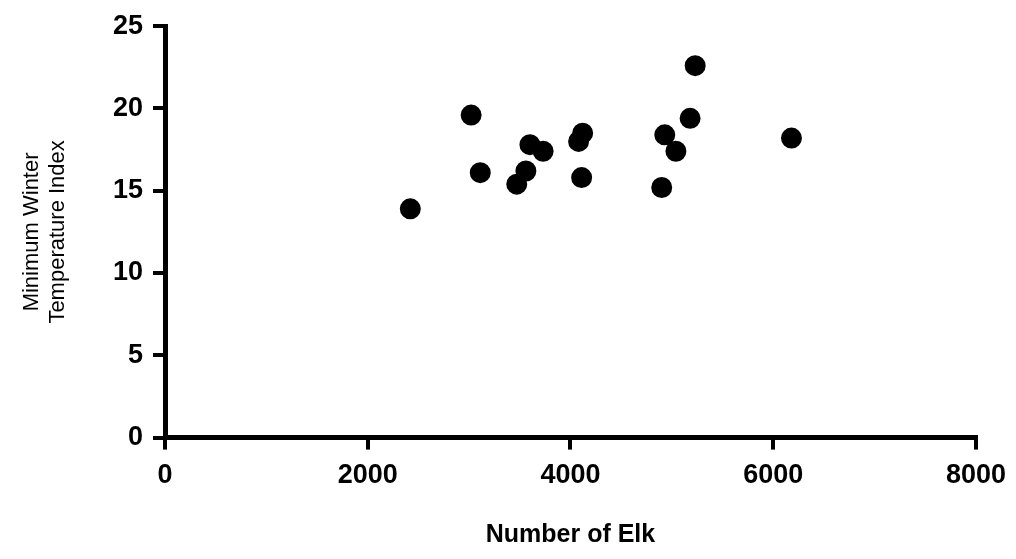 The width and height of the screenshot is (1016, 559). Describe the element at coordinates (570, 474) in the screenshot. I see `x-tick-label: 4000` at that location.